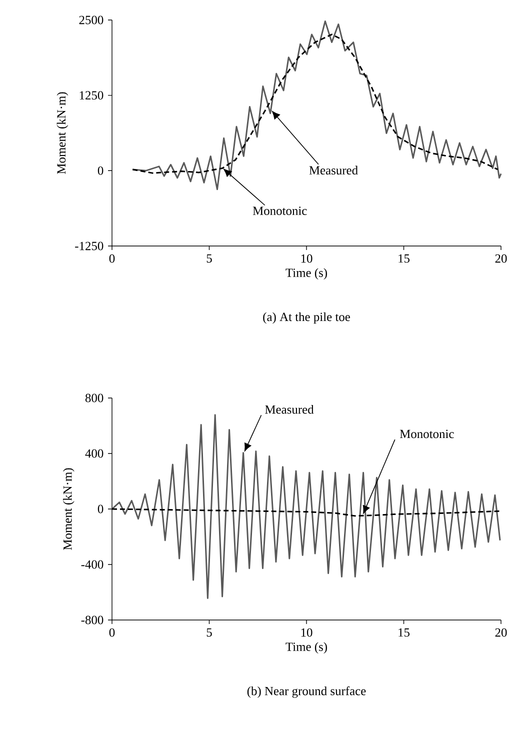 The height and width of the screenshot is (740, 514). What do you see at coordinates (306, 692) in the screenshot?
I see `text: (b) Near ground surface` at bounding box center [306, 692].